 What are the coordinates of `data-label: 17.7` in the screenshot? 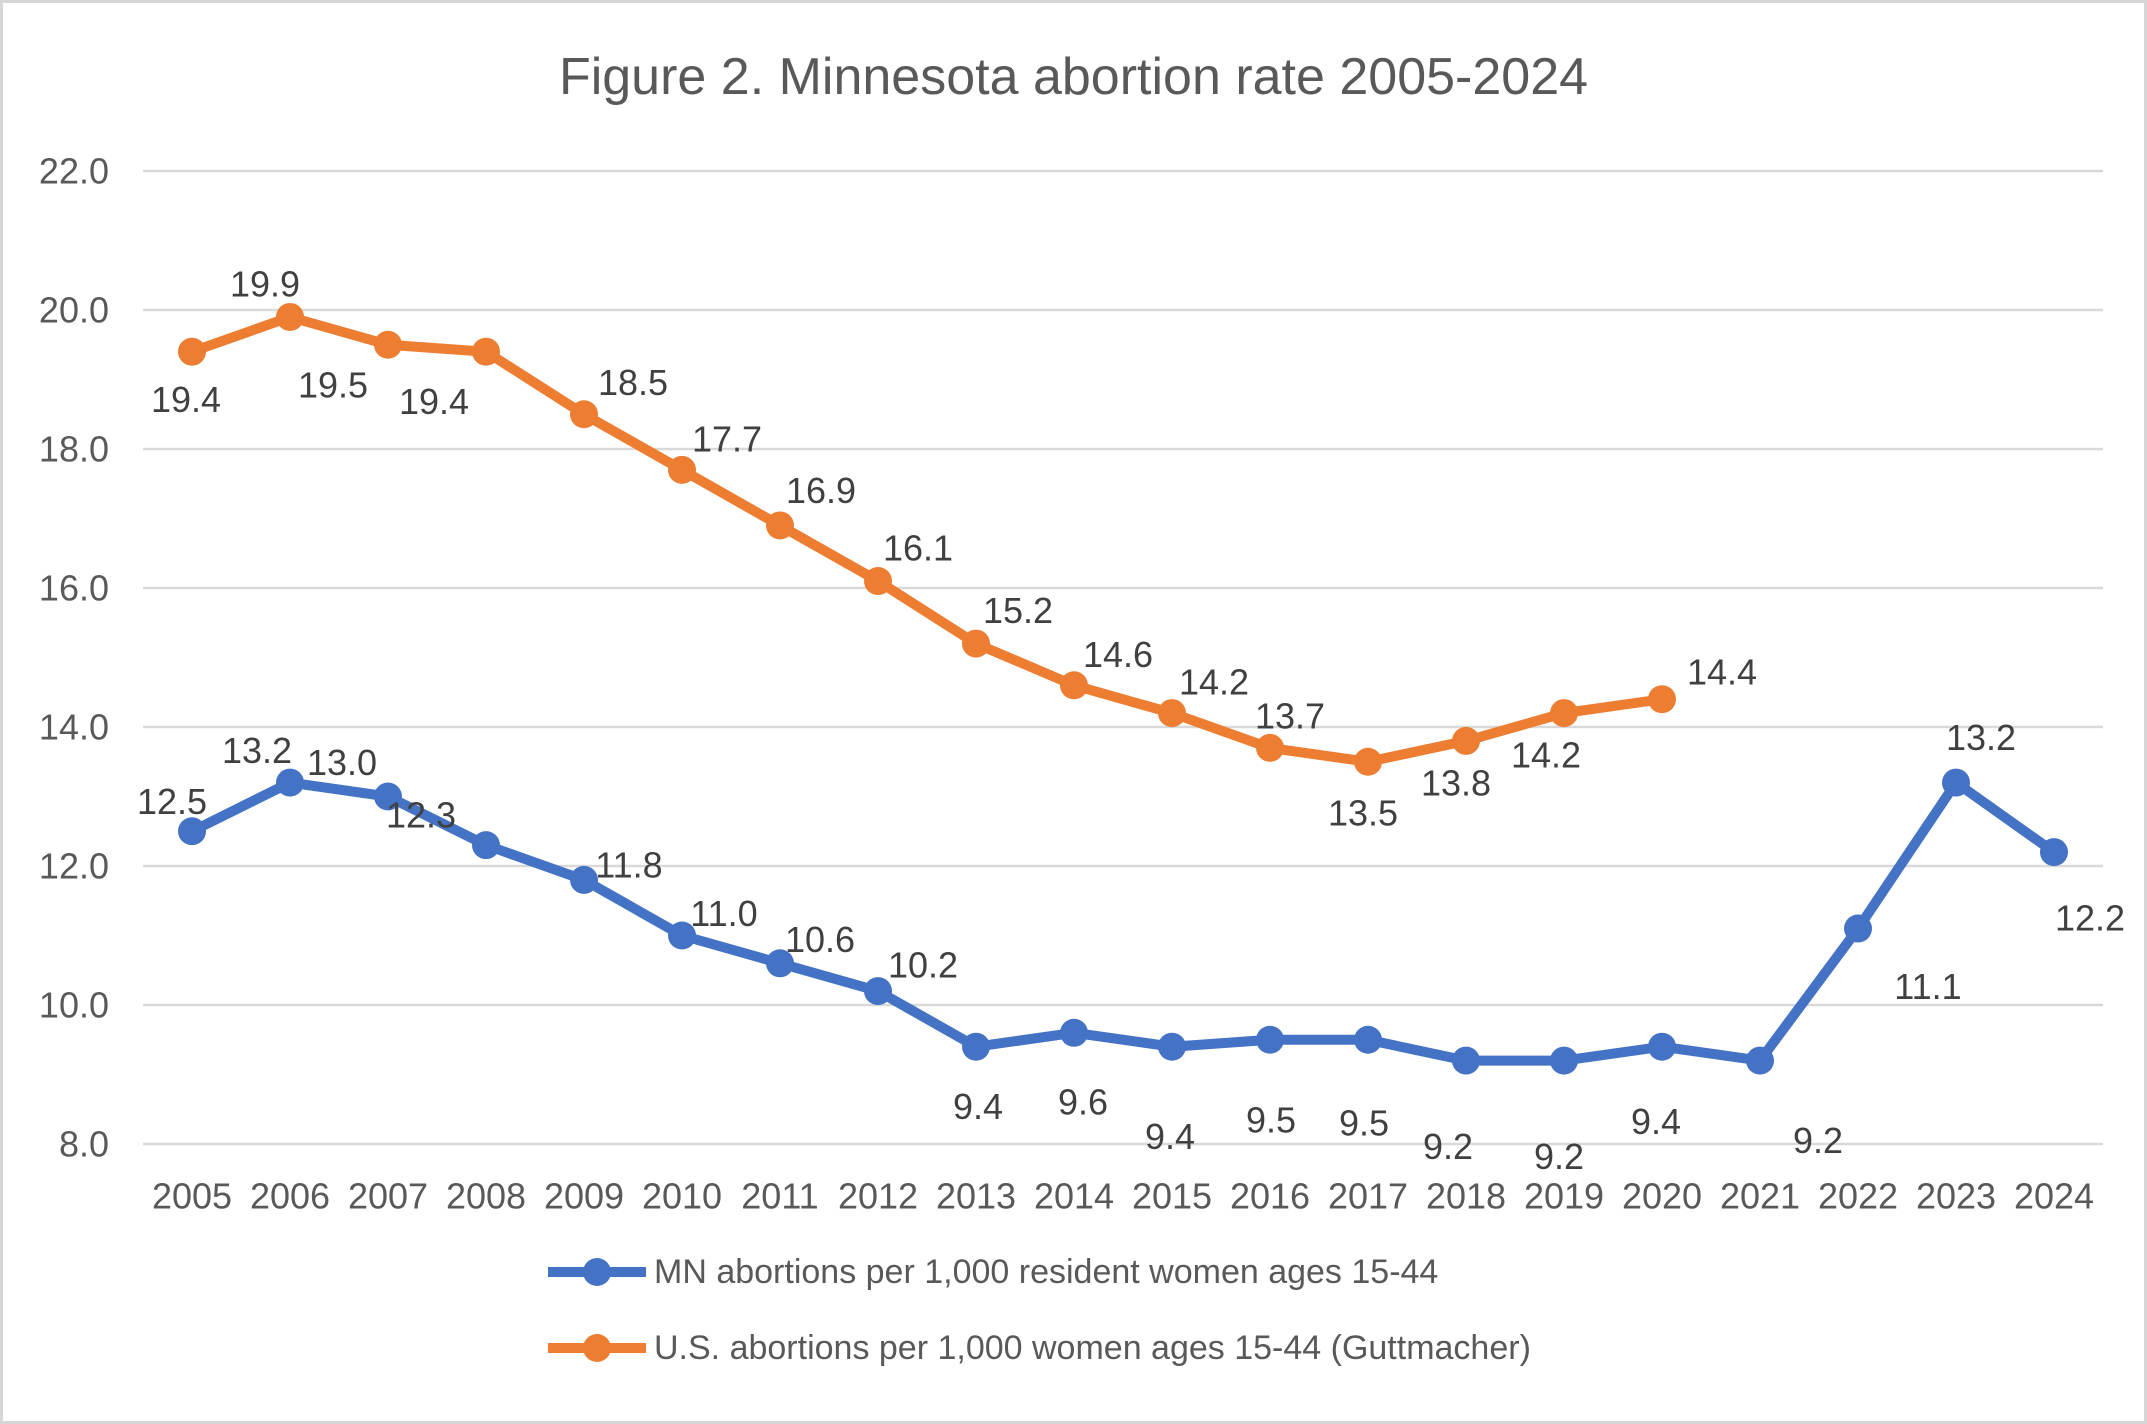 It's located at (727, 438).